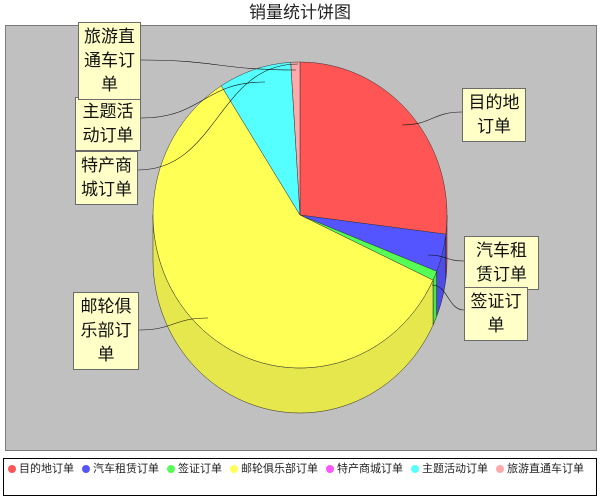 Image resolution: width=600 pixels, height=500 pixels. I want to click on slice-label-3: 邮轮俱 乐部订单, so click(106, 331).